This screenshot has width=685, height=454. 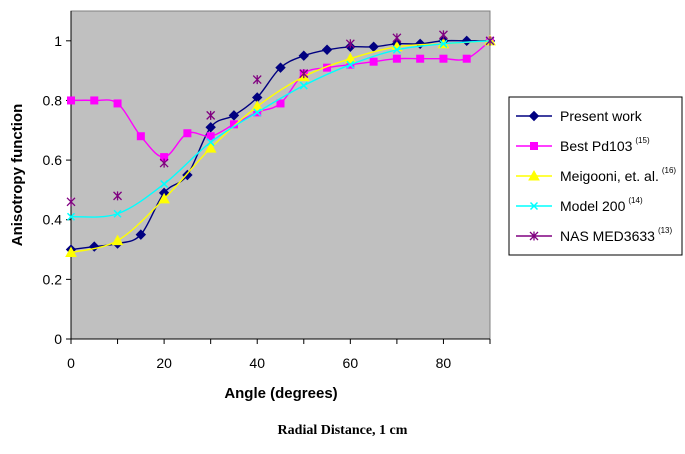 I want to click on legend-entry: Meigooni, et. al. (16), so click(x=596, y=175).